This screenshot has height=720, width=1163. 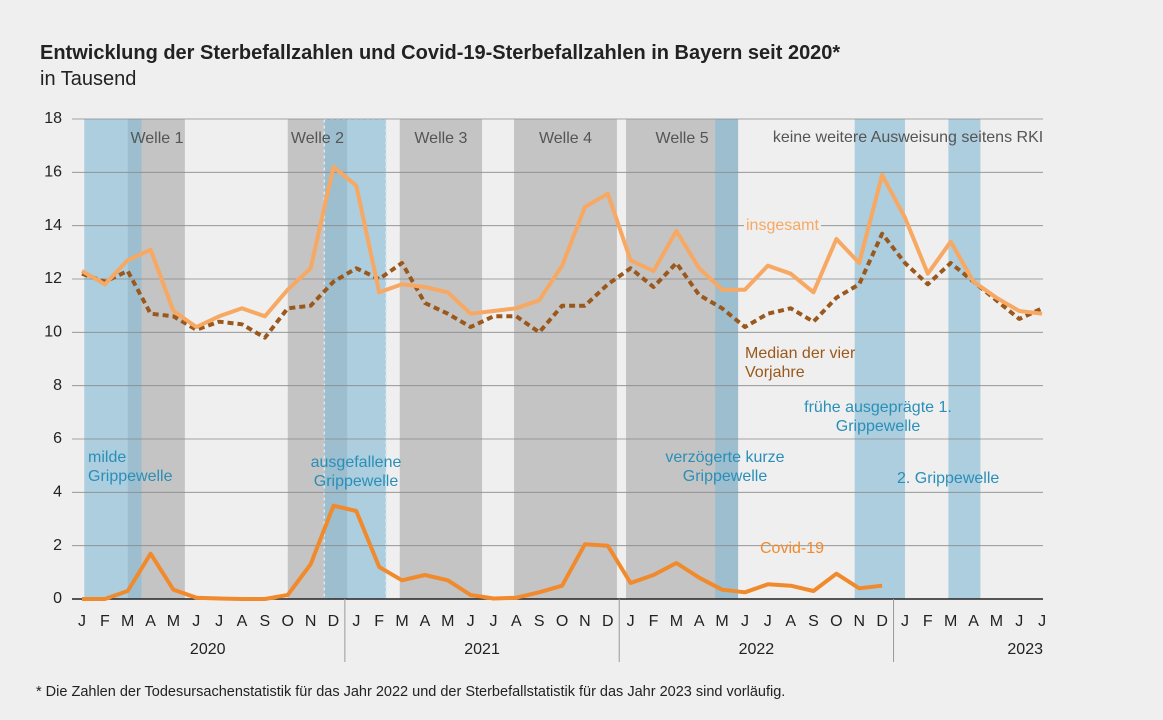 I want to click on flu-label: verzögerte kurze Grippewelle, so click(x=725, y=467).